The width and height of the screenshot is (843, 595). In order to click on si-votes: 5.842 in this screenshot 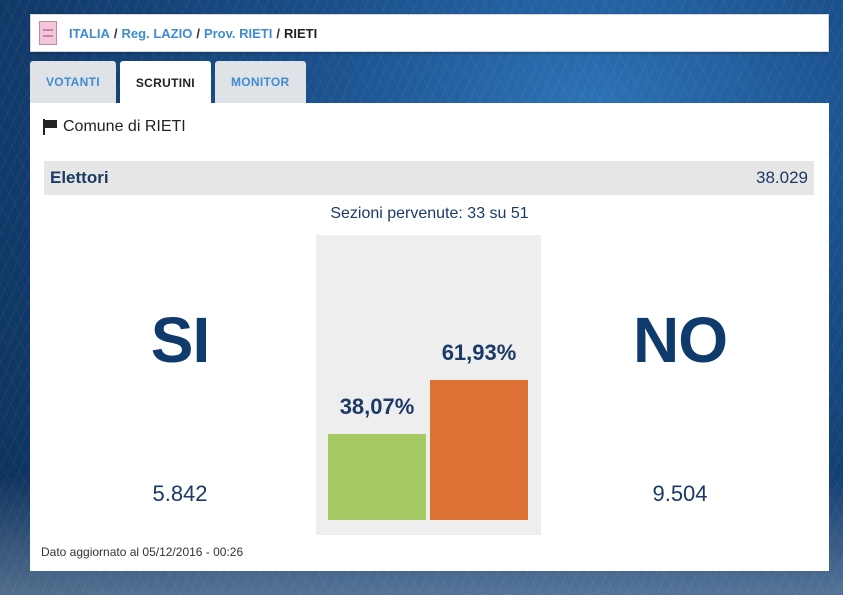, I will do `click(180, 493)`.